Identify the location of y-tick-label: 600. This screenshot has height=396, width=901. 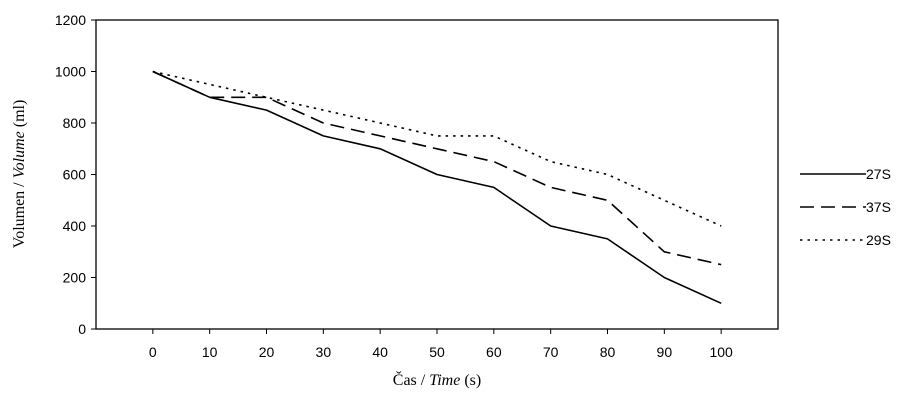
(75, 175).